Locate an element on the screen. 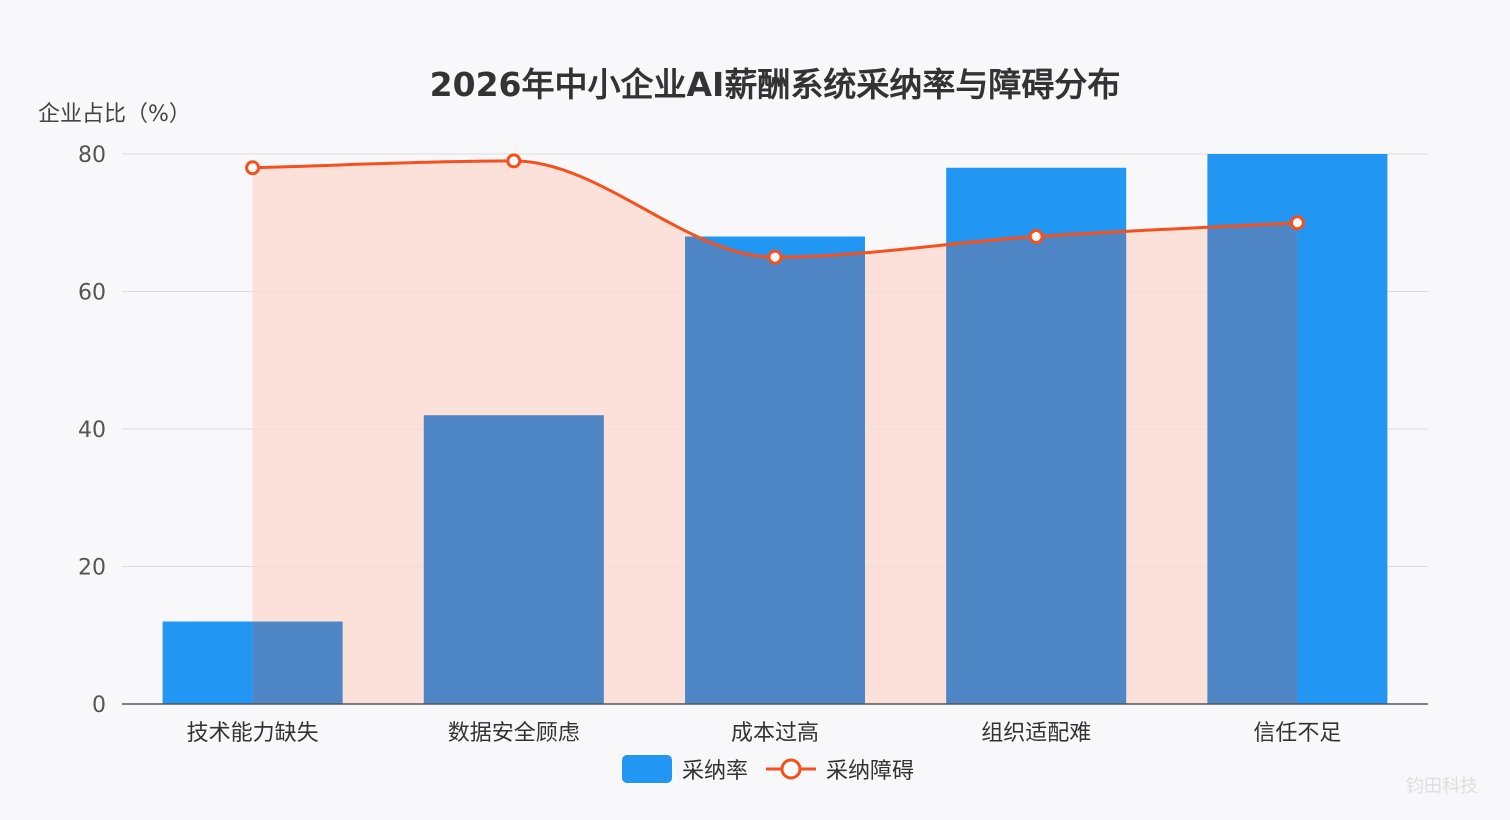  y-tick-label: 20 is located at coordinates (92, 568).